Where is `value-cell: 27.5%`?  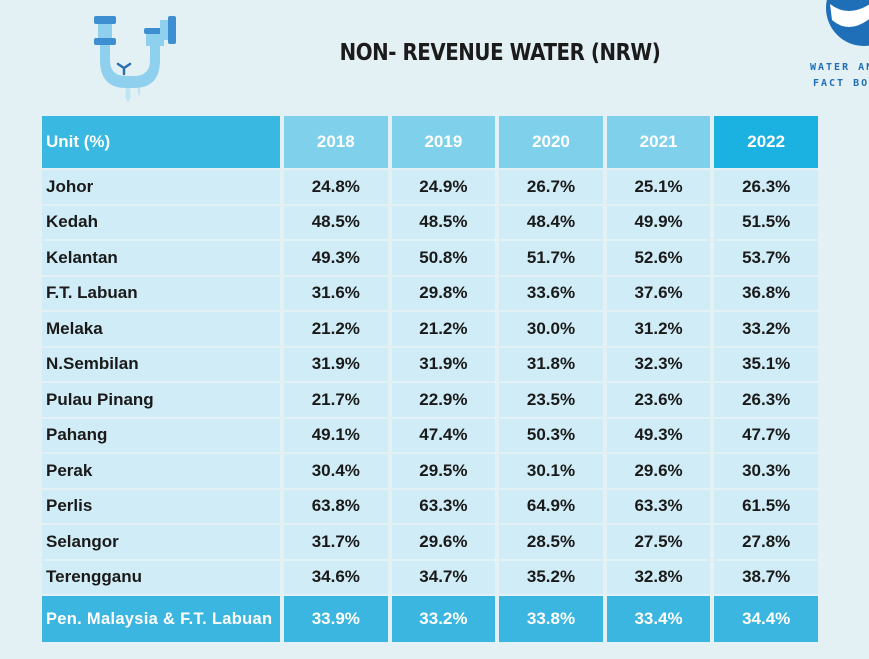 value-cell: 27.5% is located at coordinates (658, 542).